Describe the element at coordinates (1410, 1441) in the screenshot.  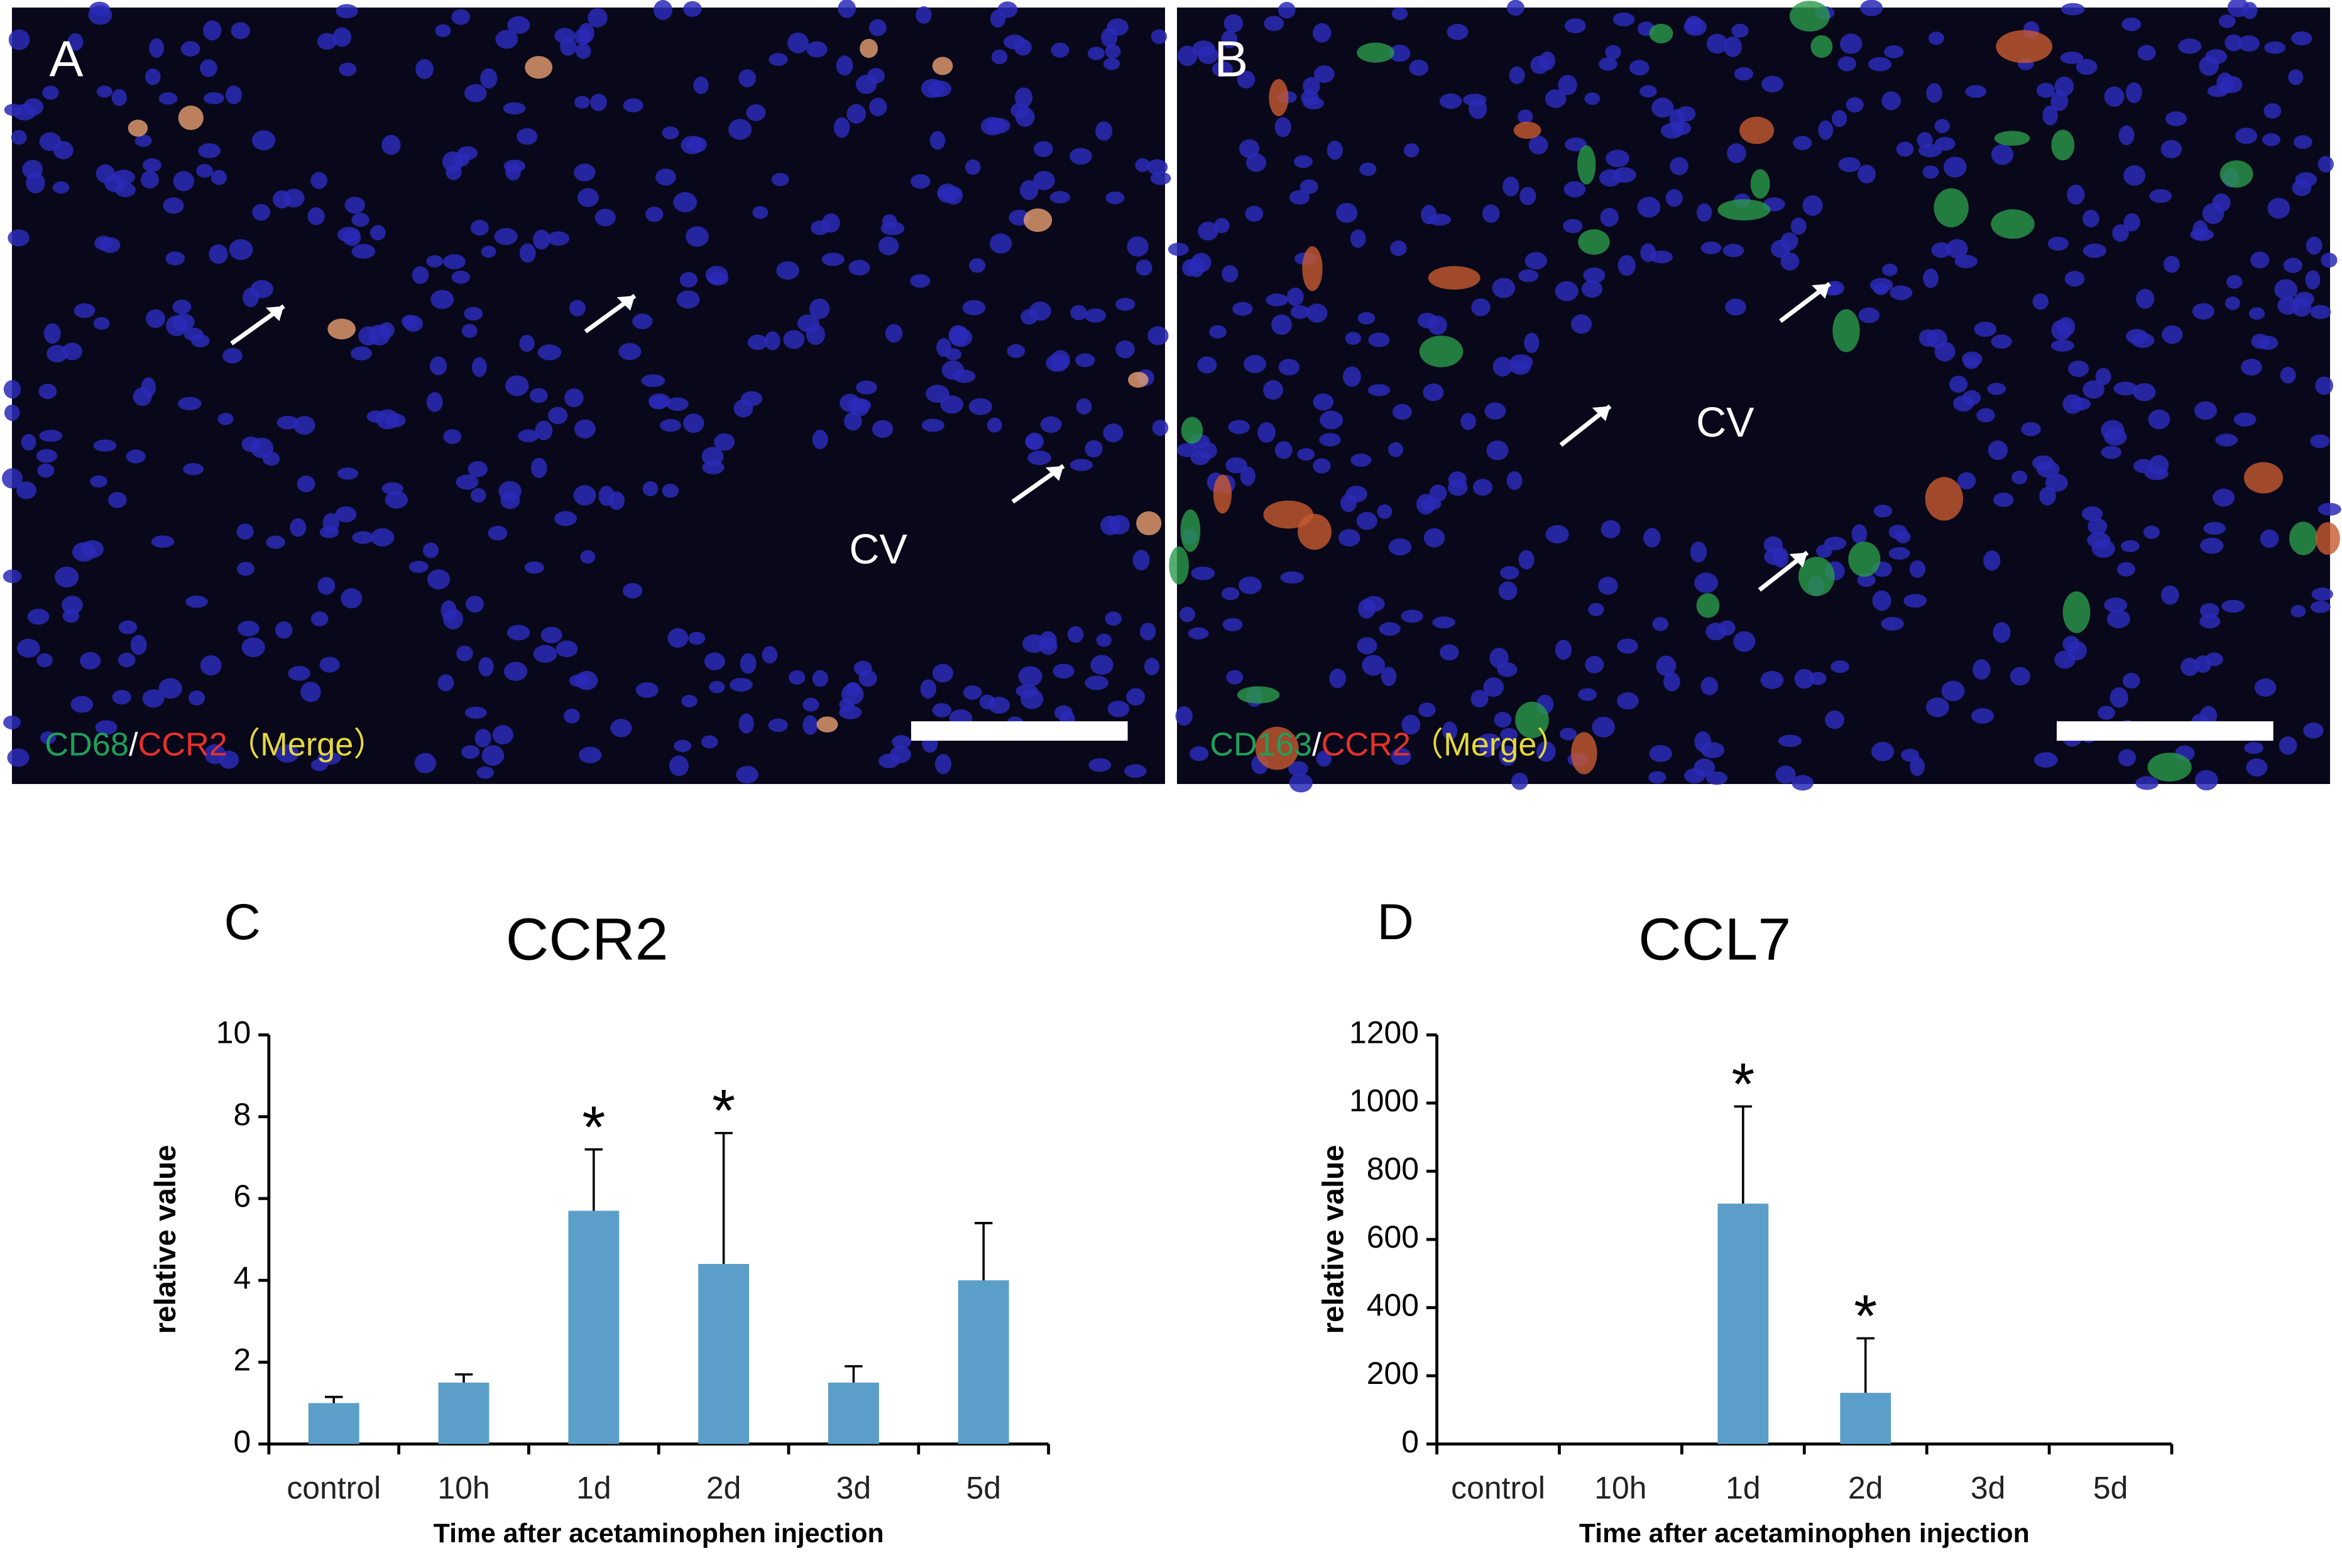
I see `y-tick-label: 0` at that location.